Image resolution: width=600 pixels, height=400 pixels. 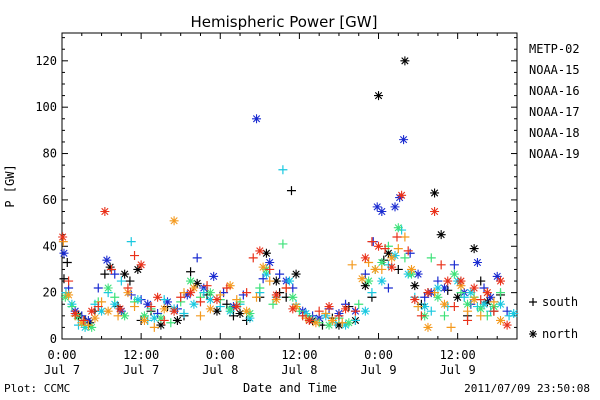 What do you see at coordinates (554, 91) in the screenshot?
I see `legend-entry: NOAA-16` at bounding box center [554, 91].